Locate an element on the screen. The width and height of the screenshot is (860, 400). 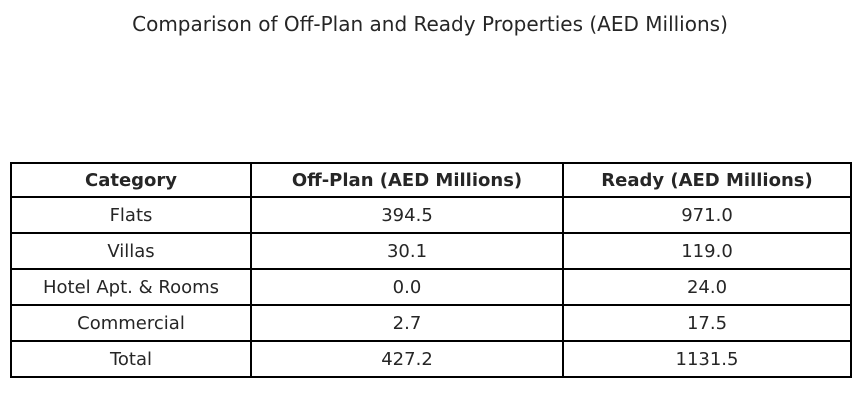
table-row-flats: Flats 394.5 971.0 is located at coordinates (431, 215).